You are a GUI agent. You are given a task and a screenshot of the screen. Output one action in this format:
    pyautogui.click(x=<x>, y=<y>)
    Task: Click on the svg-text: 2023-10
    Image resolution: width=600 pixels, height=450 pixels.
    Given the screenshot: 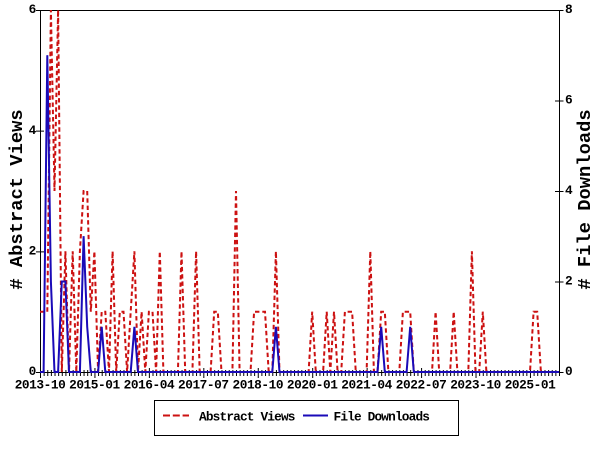 What is the action you would take?
    pyautogui.click(x=475, y=385)
    